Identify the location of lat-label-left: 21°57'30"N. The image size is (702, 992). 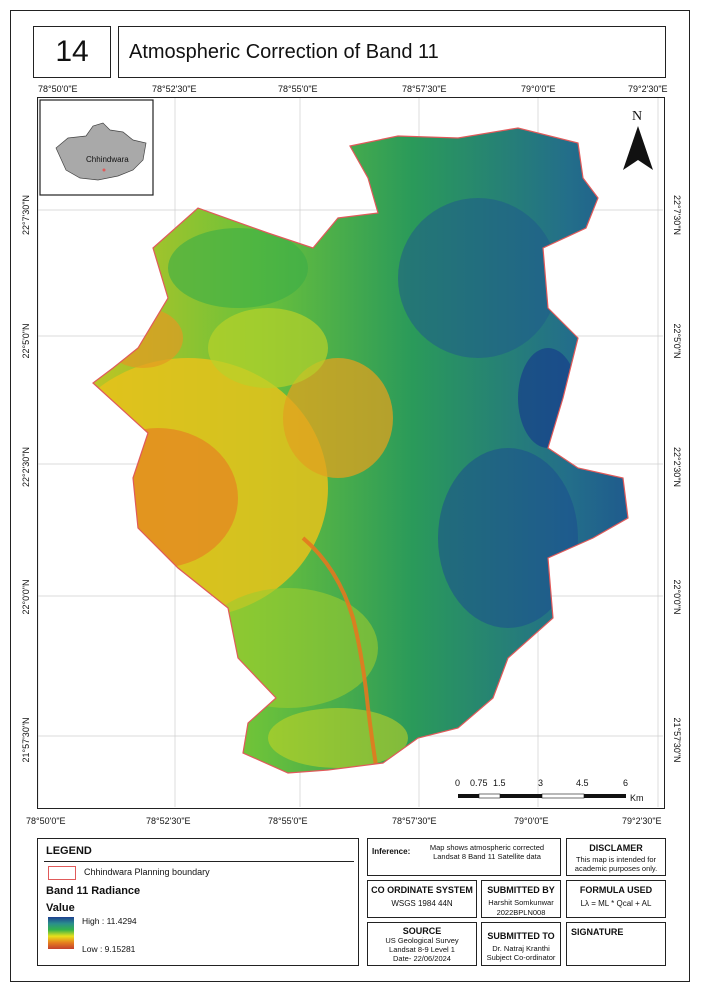
(26, 740).